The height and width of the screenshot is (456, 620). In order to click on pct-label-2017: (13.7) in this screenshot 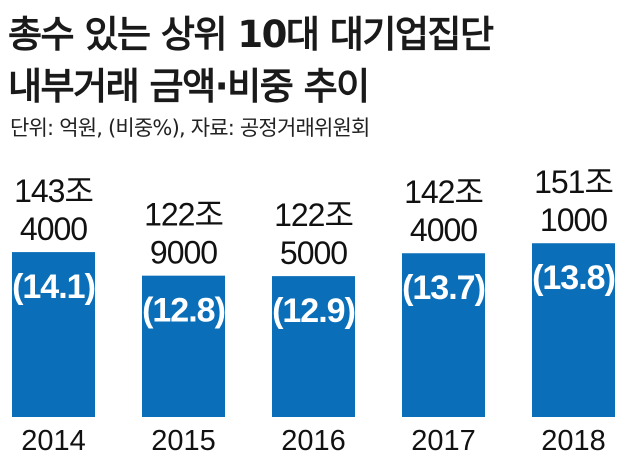, I will do `click(443, 288)`.